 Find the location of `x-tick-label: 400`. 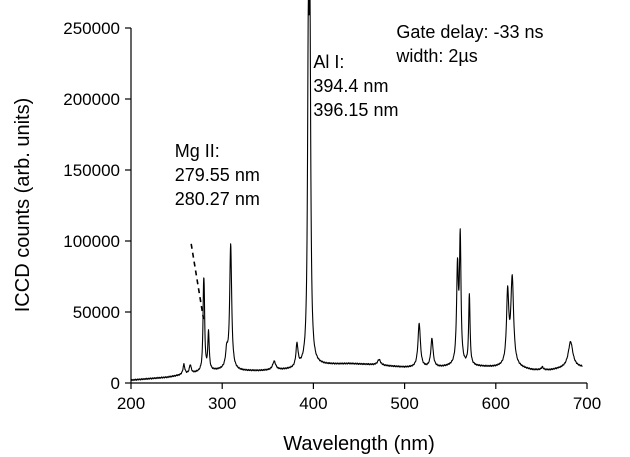

x-tick-label: 400 is located at coordinates (313, 403).